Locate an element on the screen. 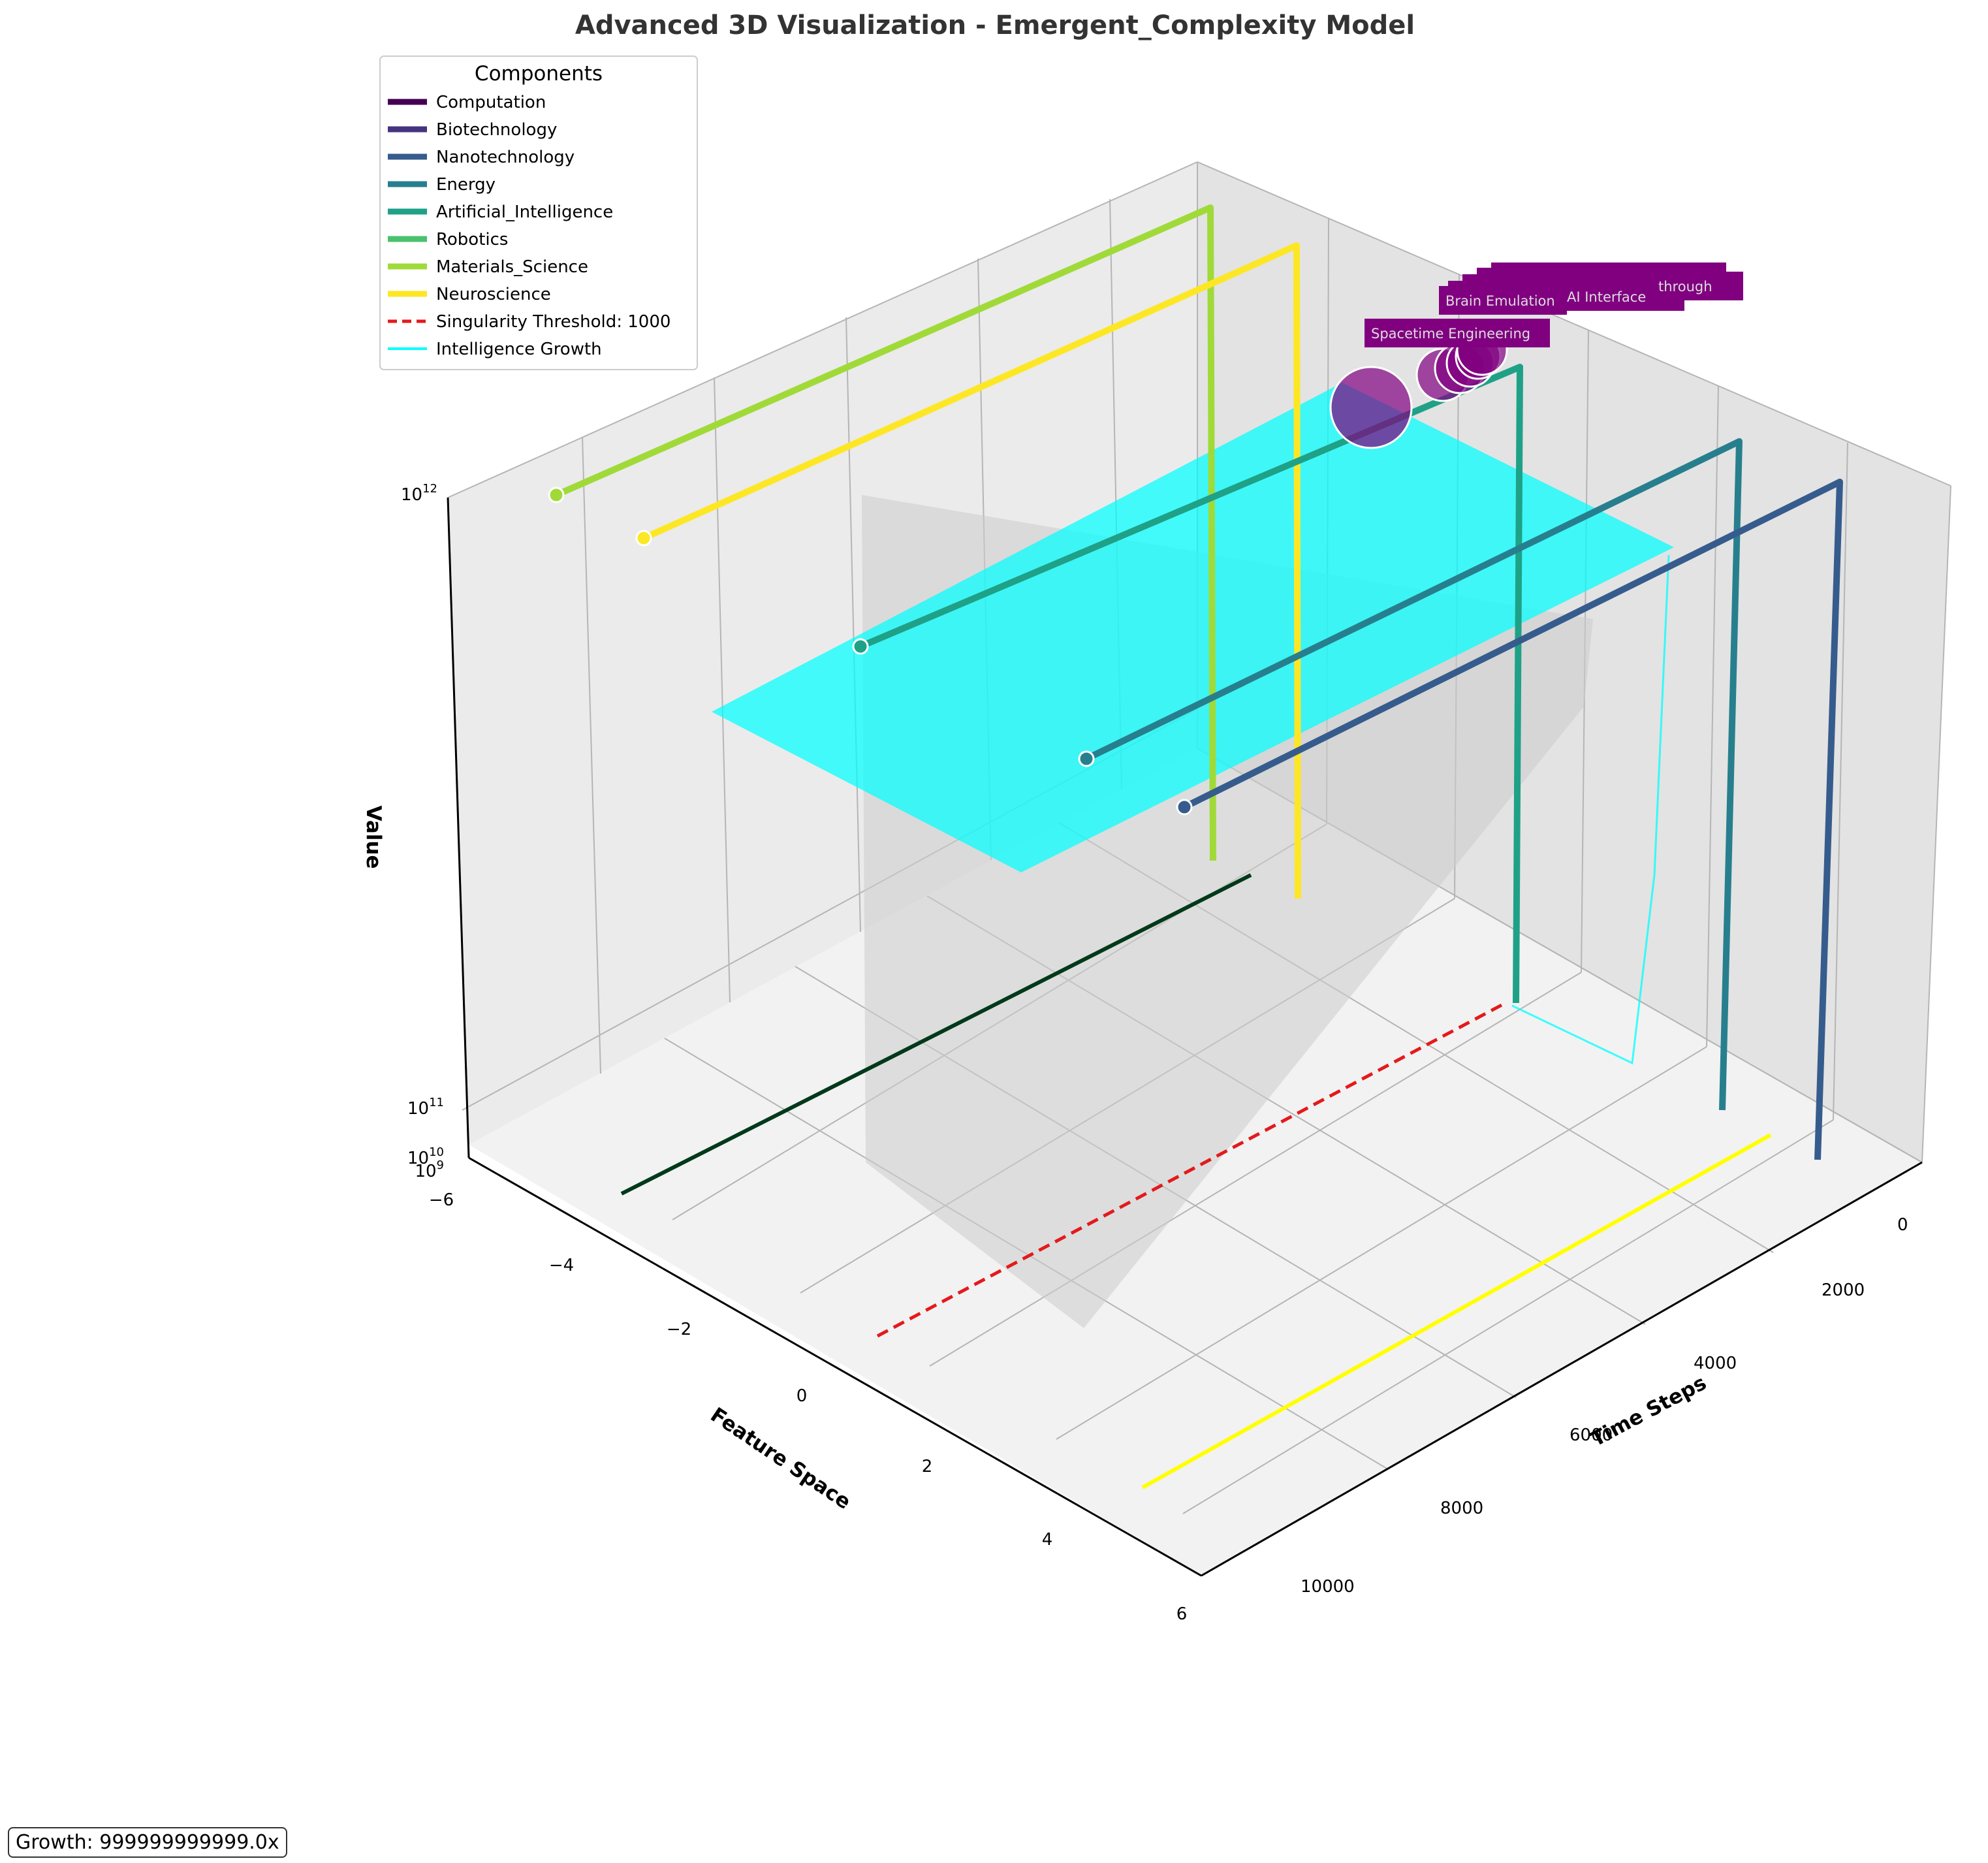  event-bubble is located at coordinates (1371, 407).